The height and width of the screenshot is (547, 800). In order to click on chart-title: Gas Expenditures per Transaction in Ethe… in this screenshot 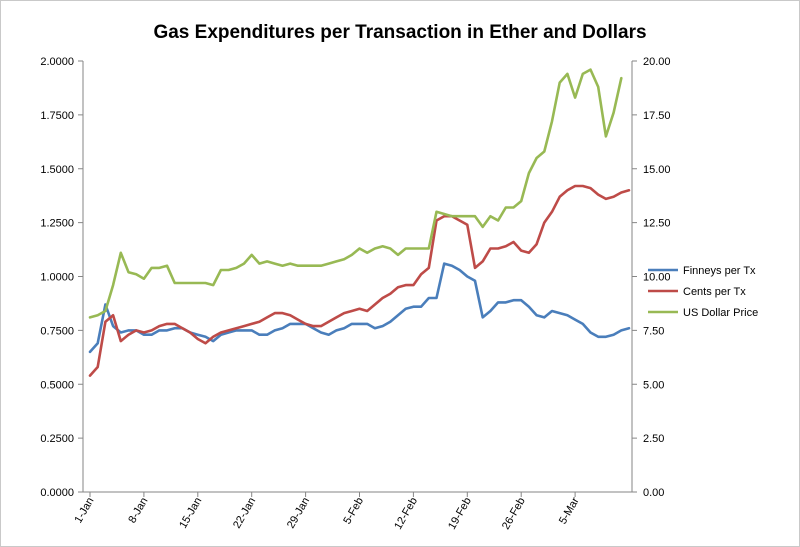, I will do `click(399, 32)`.